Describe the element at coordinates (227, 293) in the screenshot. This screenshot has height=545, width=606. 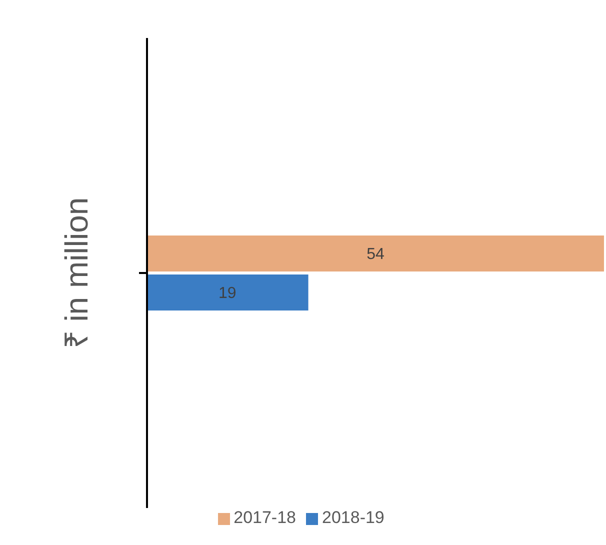
I see `data-label: 19` at that location.